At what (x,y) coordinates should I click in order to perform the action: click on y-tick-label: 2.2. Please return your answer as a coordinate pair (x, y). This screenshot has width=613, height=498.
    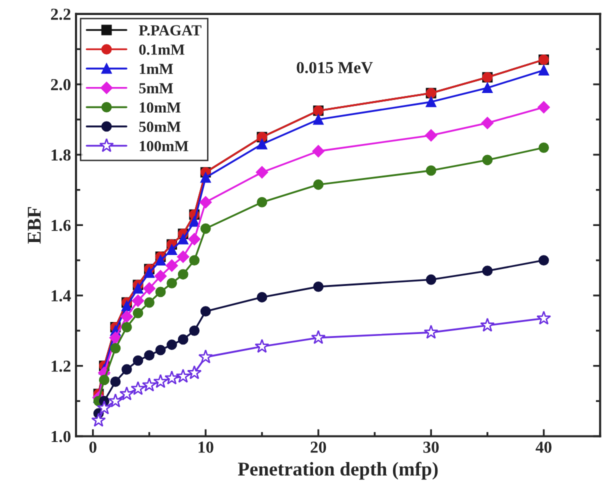
    Looking at the image, I should click on (60, 14).